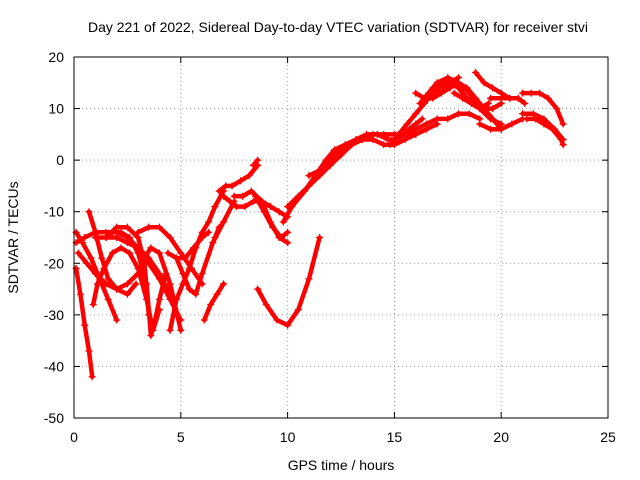 The height and width of the screenshot is (480, 640). I want to click on y-tick-label: -50, so click(54, 418).